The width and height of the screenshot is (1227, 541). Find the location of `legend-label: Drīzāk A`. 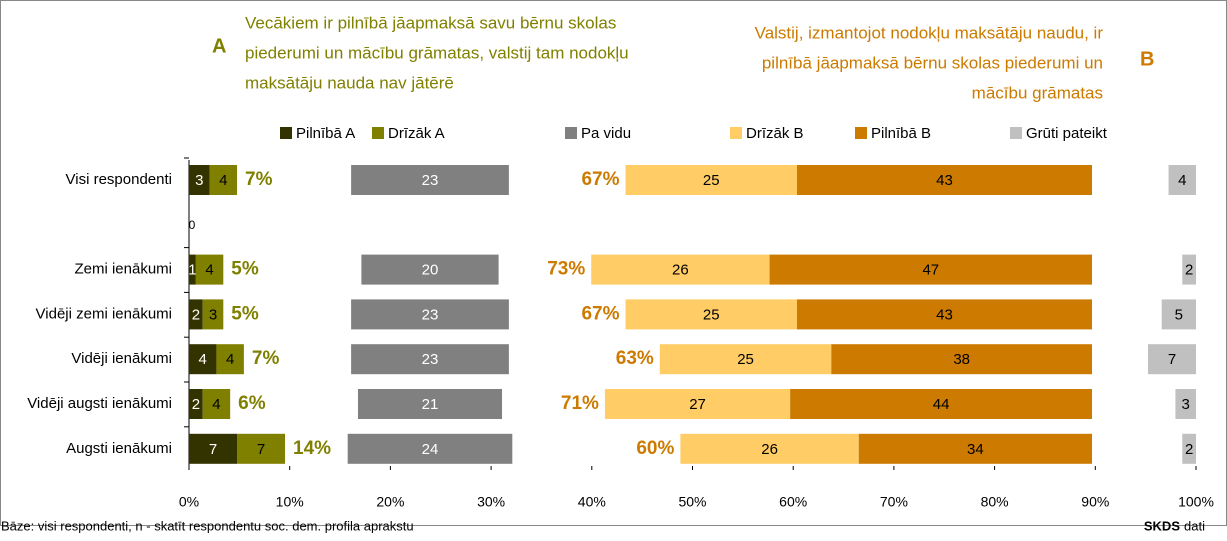

legend-label: Drīzāk A is located at coordinates (416, 133).